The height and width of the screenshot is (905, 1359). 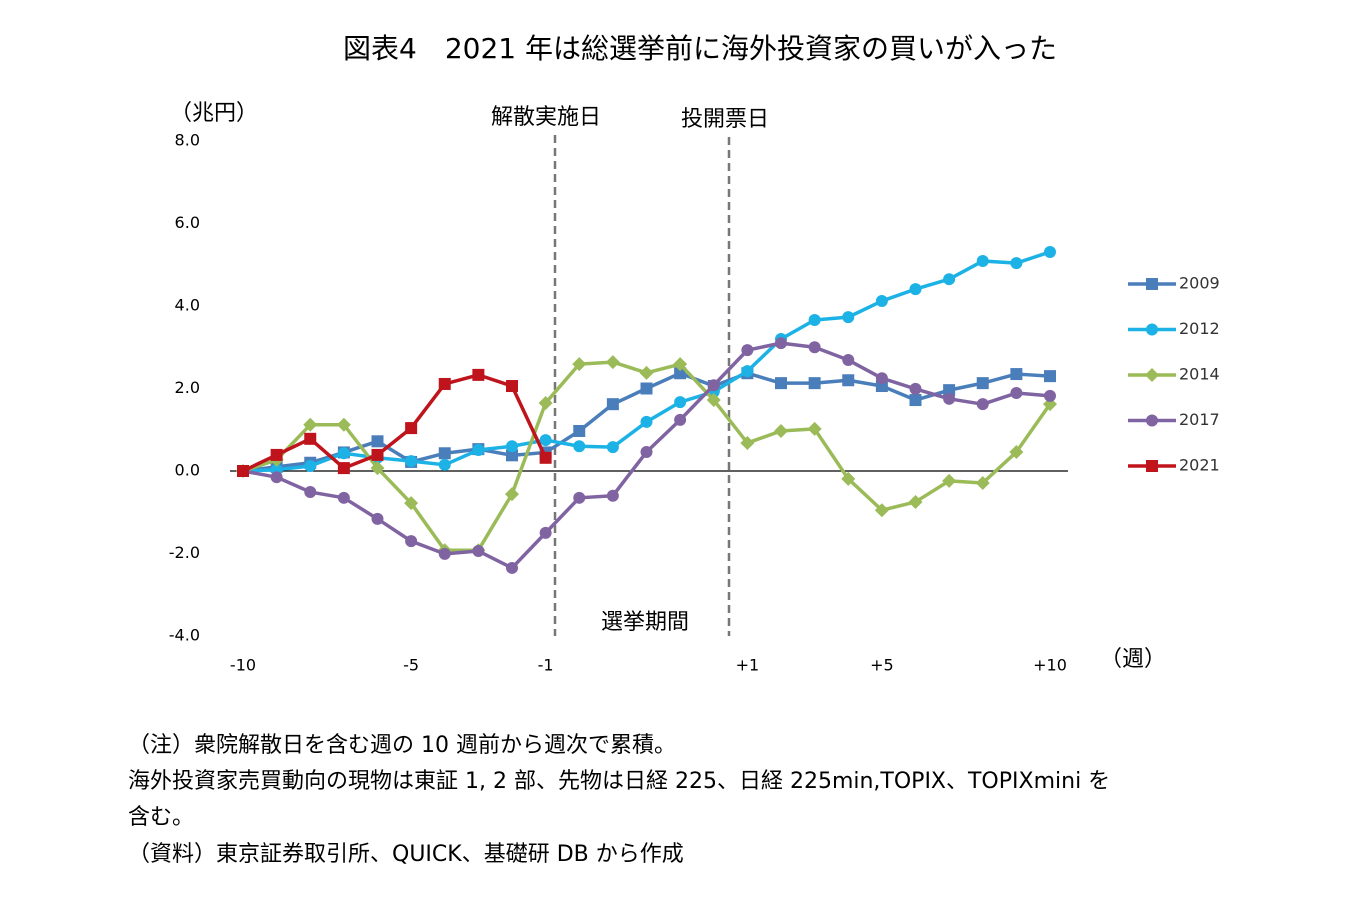 What do you see at coordinates (645, 622) in the screenshot?
I see `annotation: 選挙期間` at bounding box center [645, 622].